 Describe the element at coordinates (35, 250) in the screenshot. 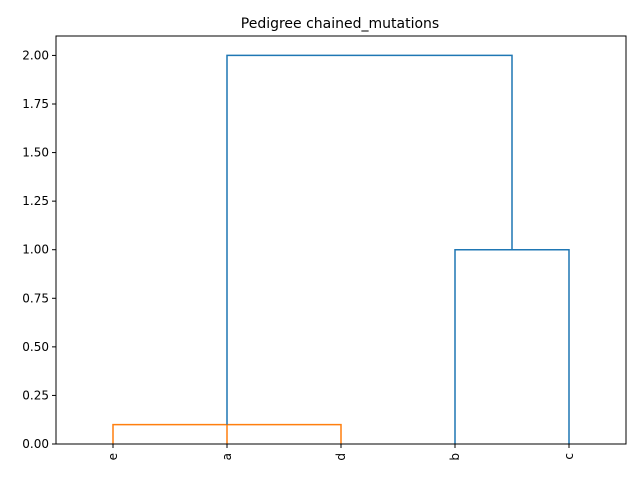

I see `y-tick-label: 1.00` at that location.